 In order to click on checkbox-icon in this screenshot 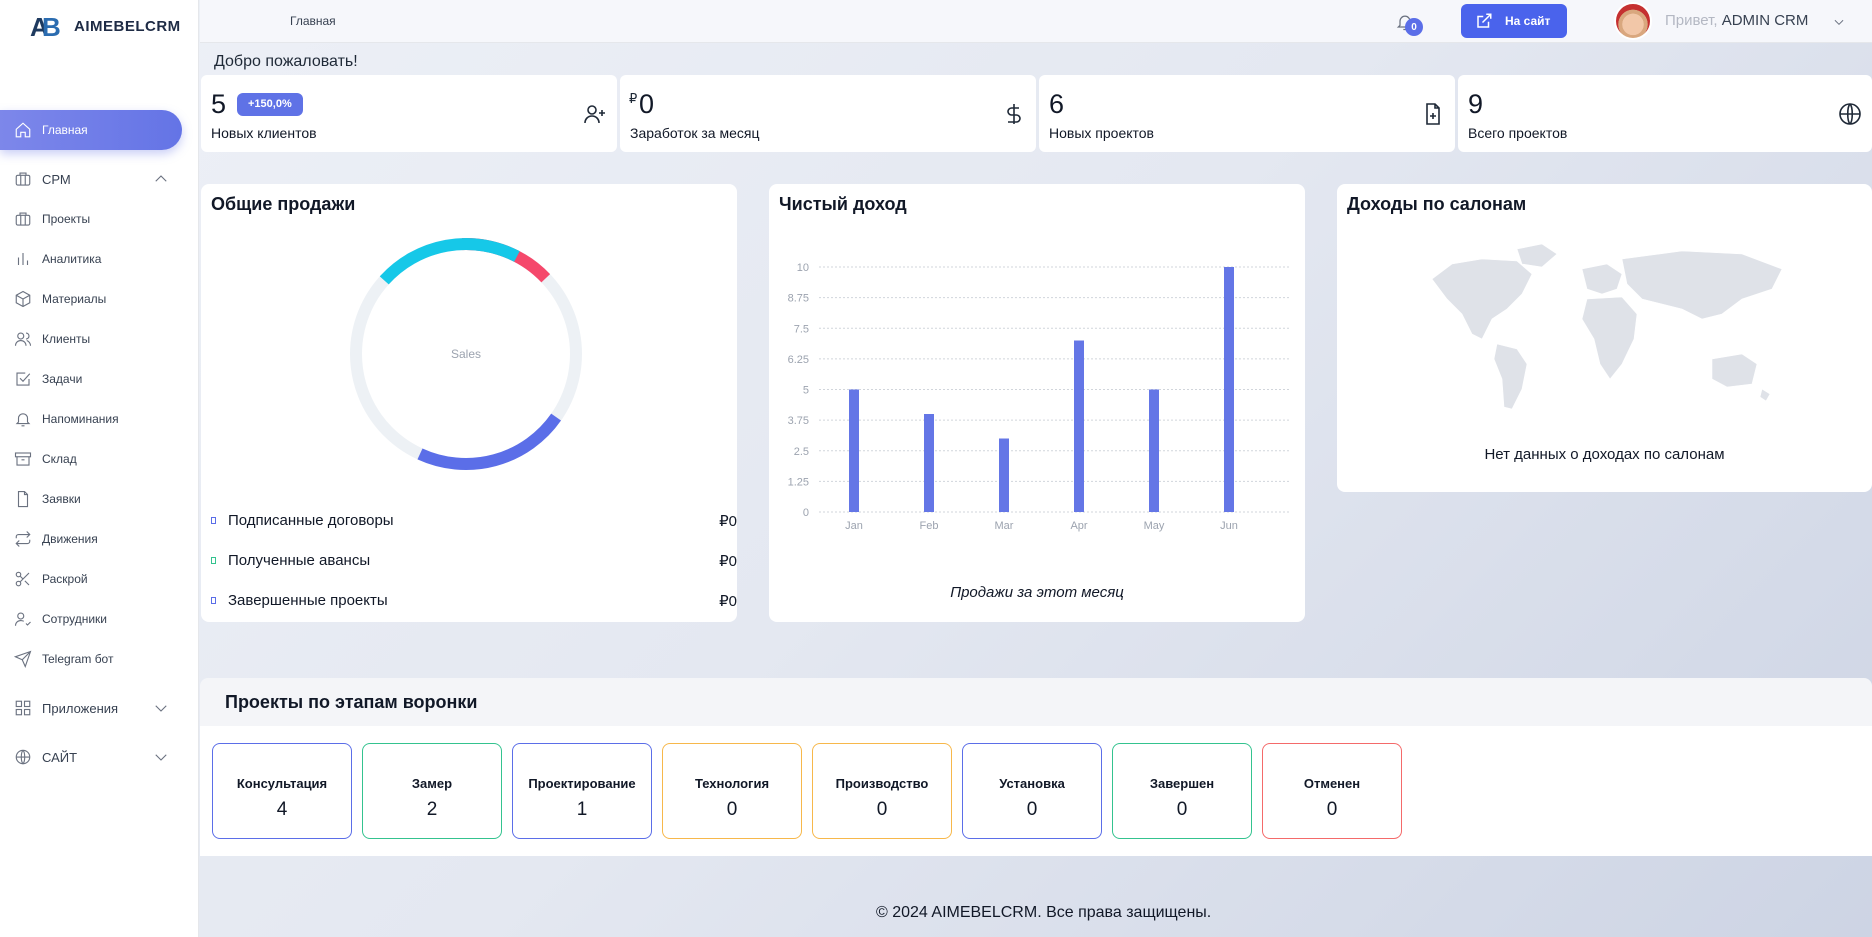, I will do `click(23, 379)`.